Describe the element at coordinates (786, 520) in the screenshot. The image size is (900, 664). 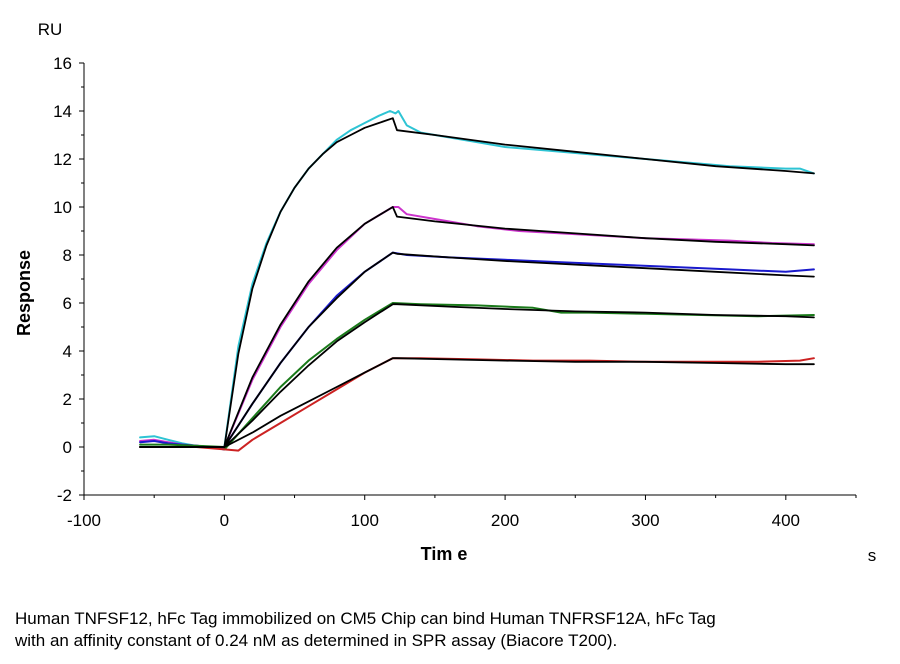
I see `x-tick-label: 400` at that location.